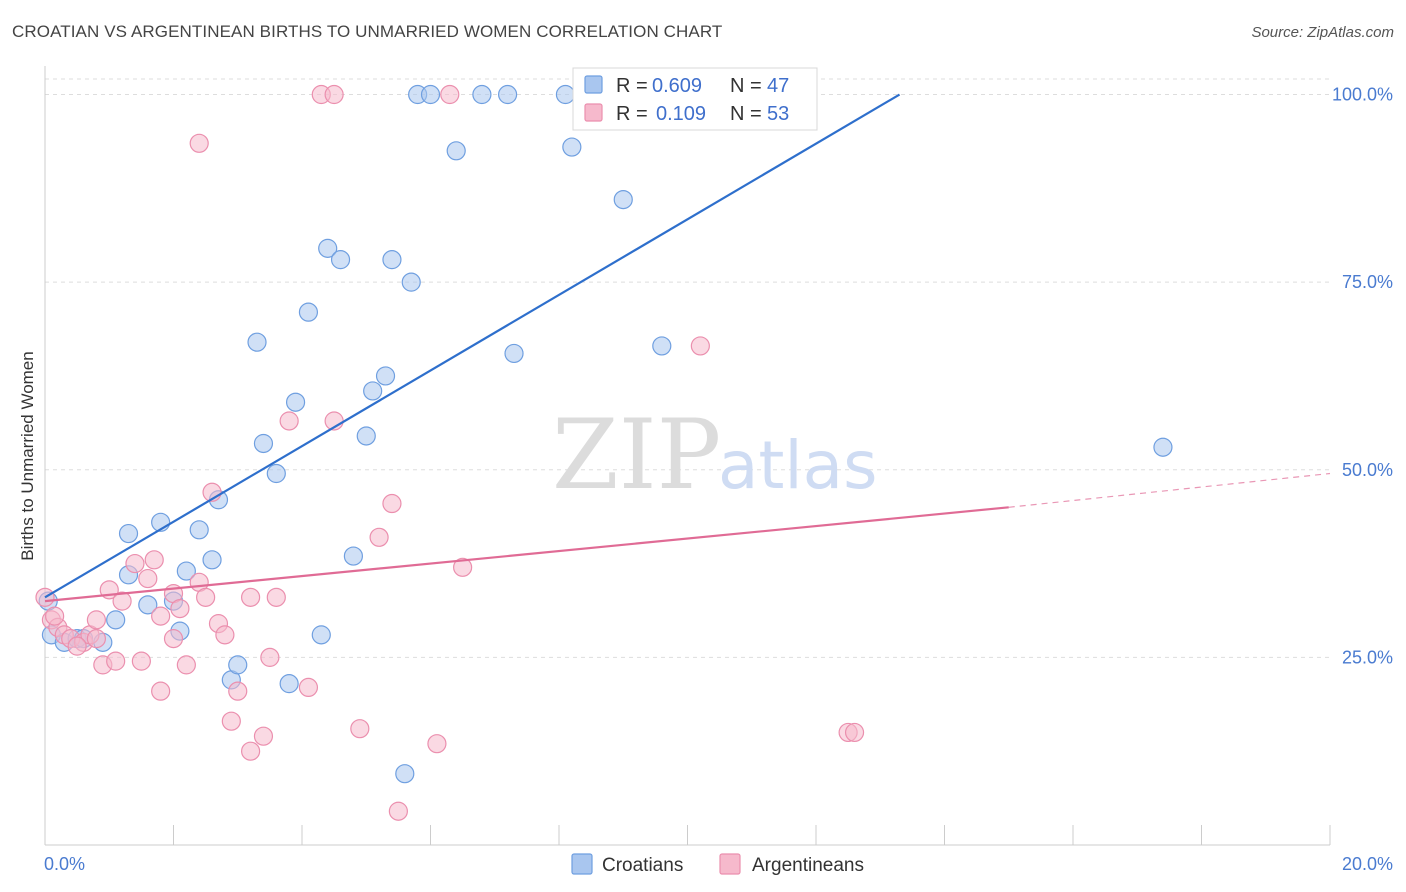 This screenshot has width=1406, height=892. I want to click on croatians-legend-swatch, so click(593, 84).